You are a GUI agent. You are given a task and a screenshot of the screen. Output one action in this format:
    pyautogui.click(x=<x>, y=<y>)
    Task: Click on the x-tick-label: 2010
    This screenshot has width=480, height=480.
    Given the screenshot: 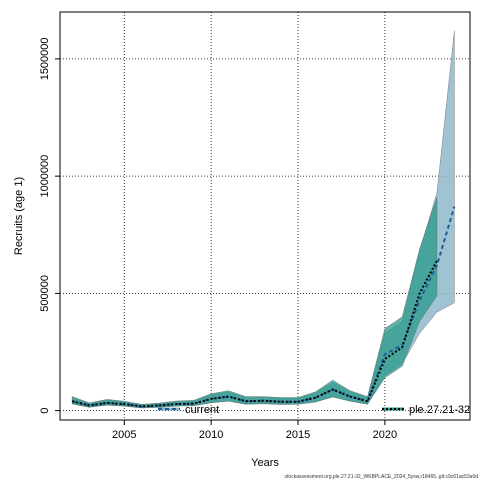 What is the action you would take?
    pyautogui.click(x=211, y=435)
    